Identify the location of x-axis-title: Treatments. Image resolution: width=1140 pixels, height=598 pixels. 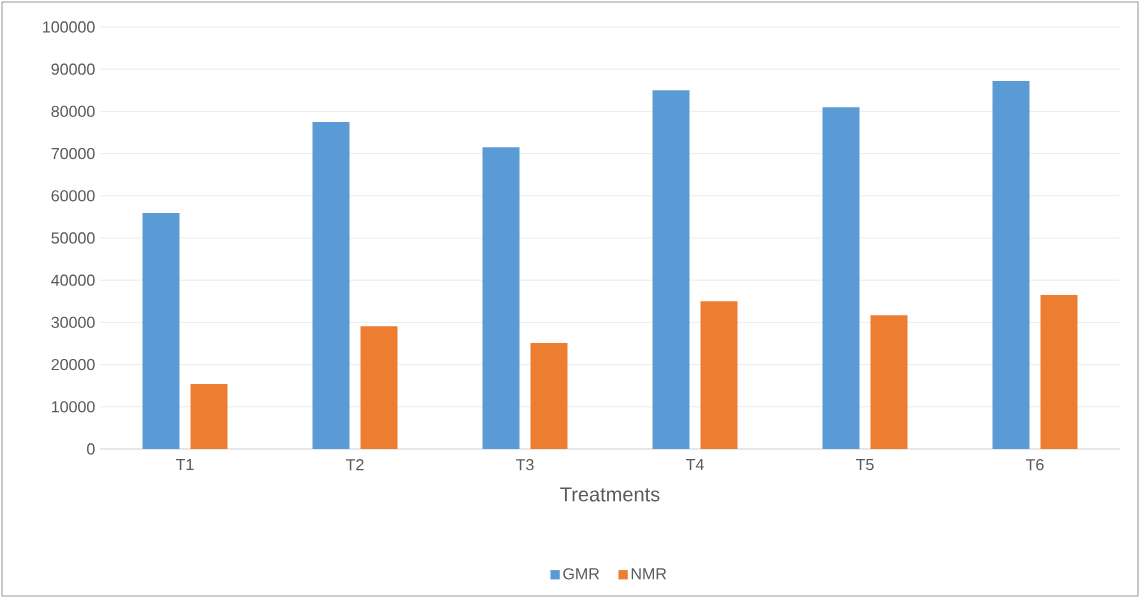
(610, 494).